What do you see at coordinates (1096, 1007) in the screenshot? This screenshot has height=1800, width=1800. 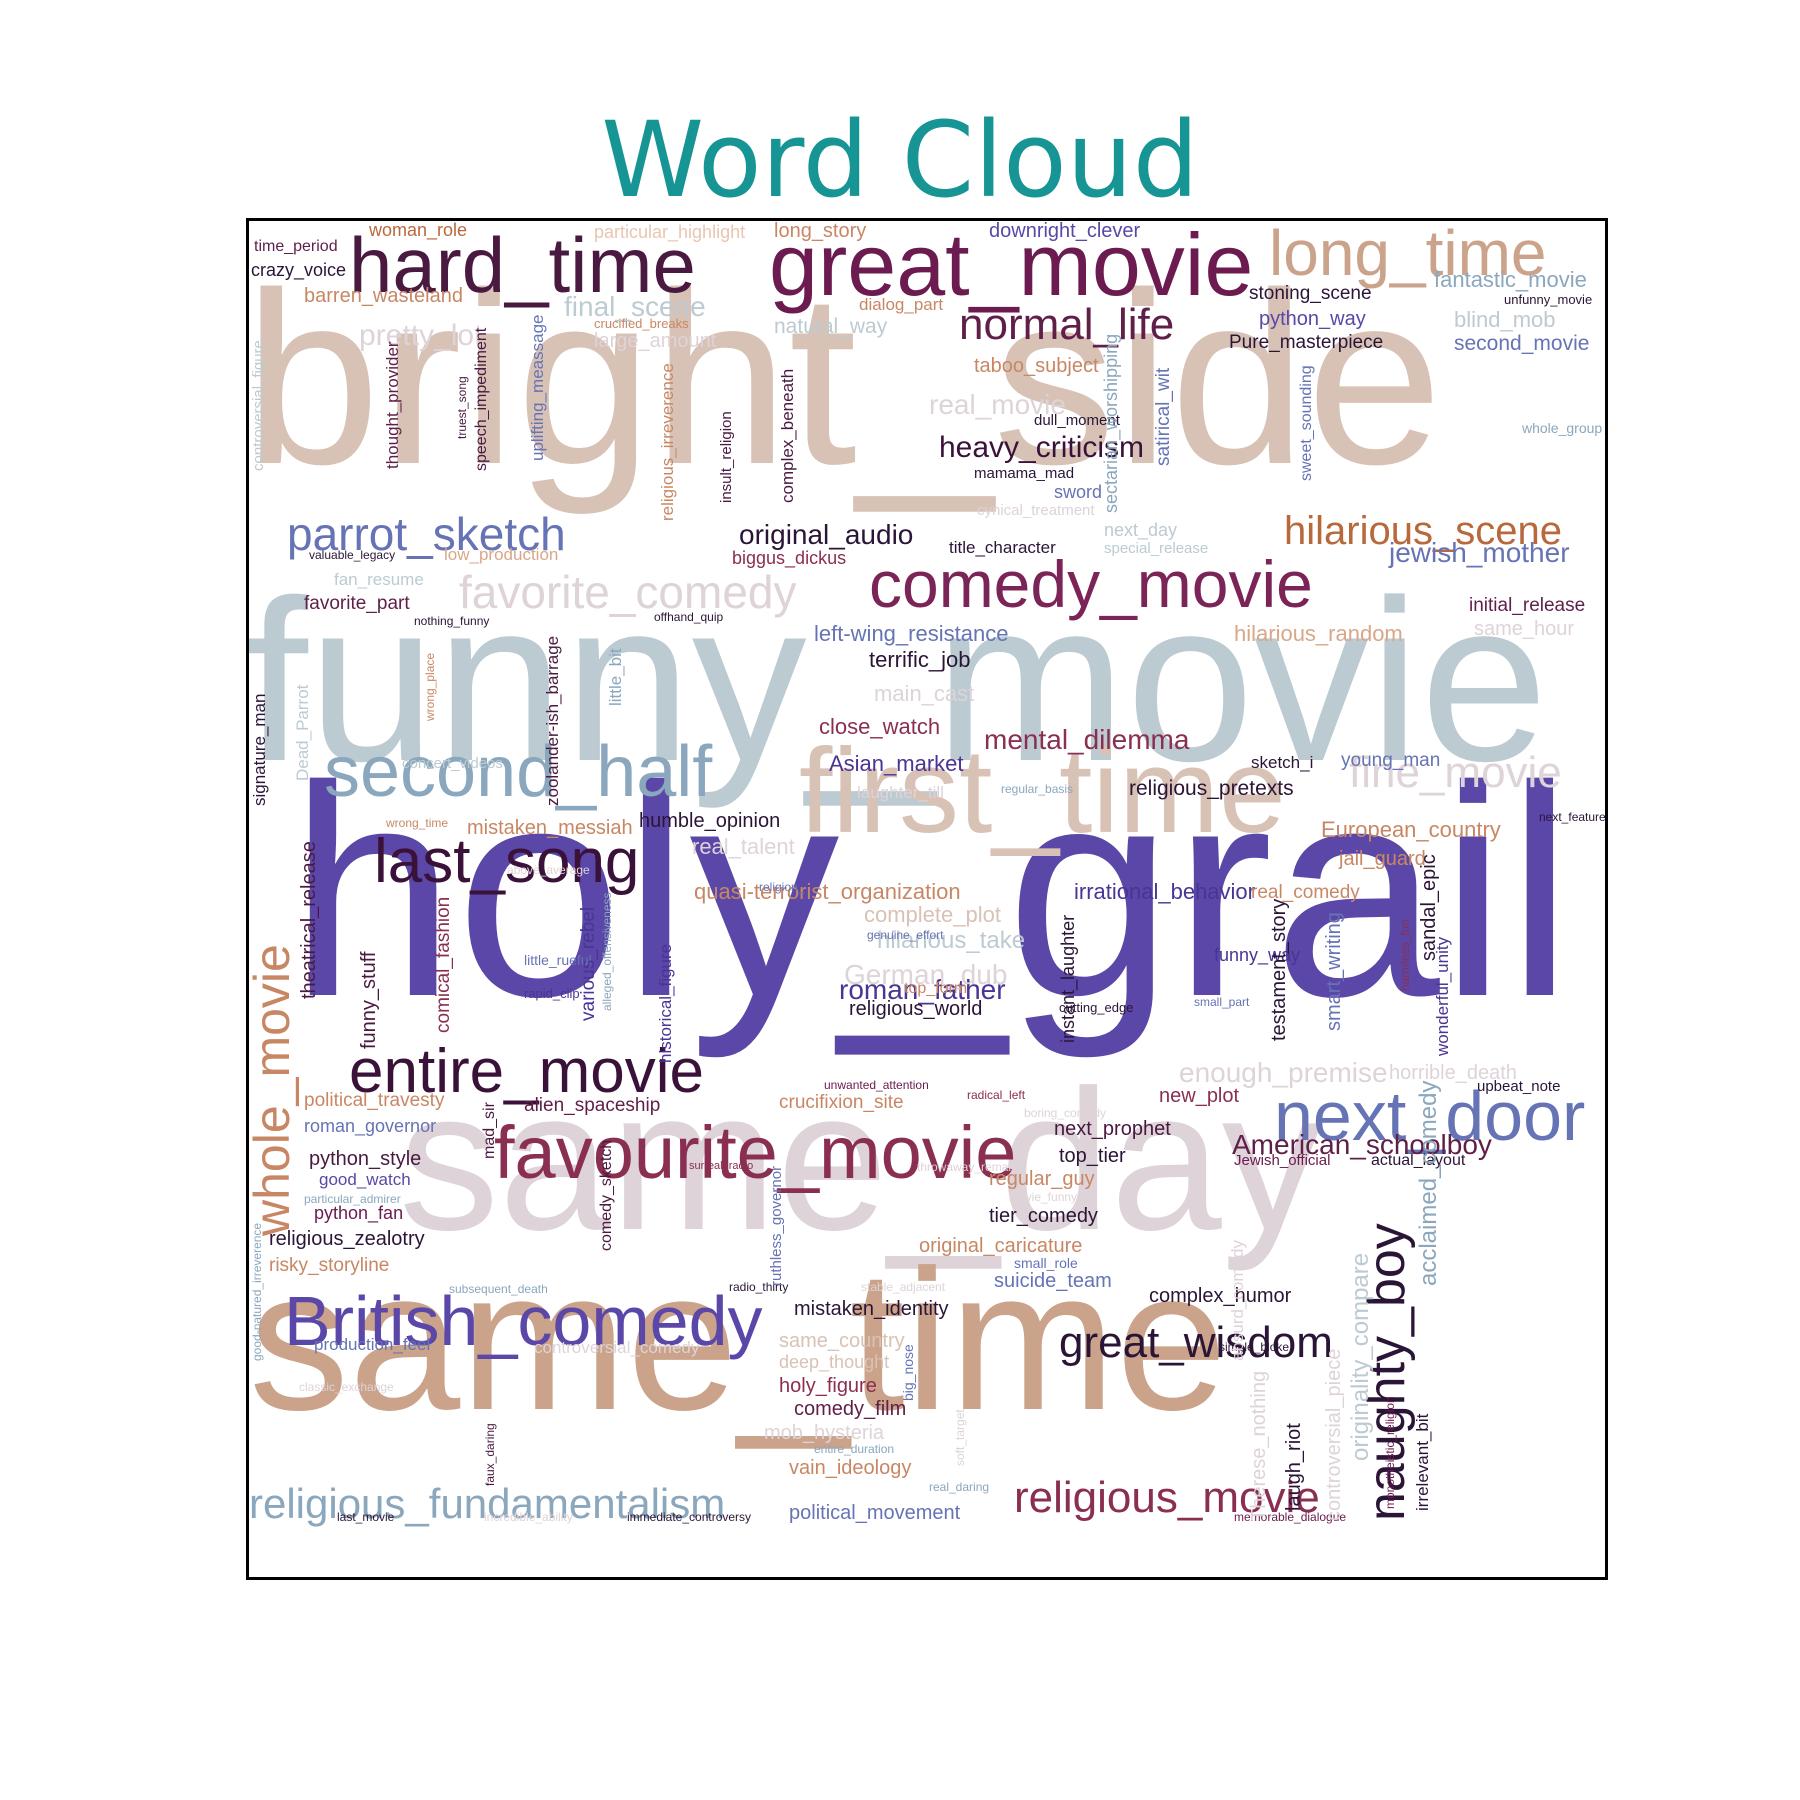 I see `word-cutting-edge: cutting_edge` at bounding box center [1096, 1007].